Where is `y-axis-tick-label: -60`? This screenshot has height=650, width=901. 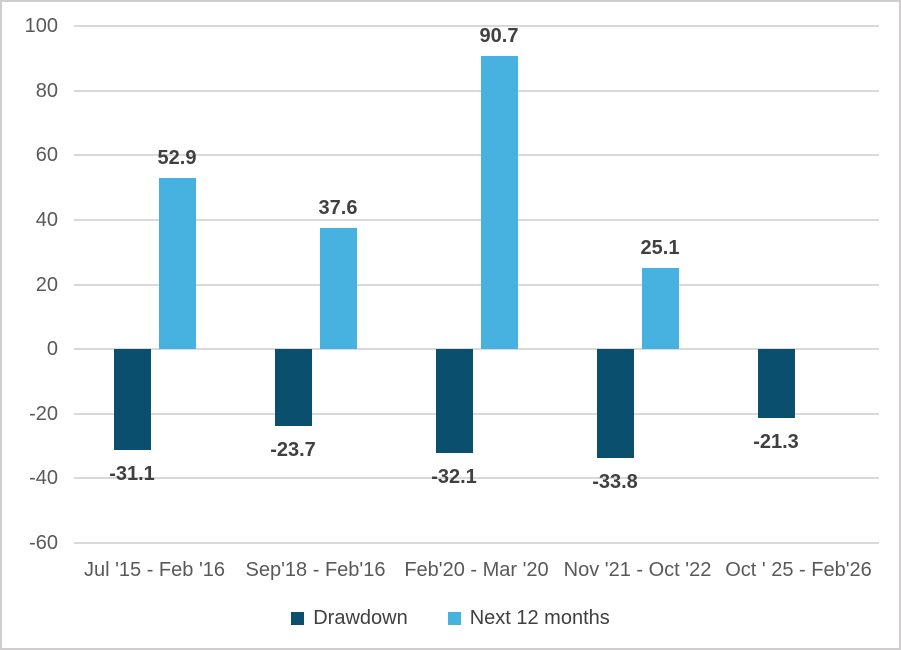
y-axis-tick-label: -60 is located at coordinates (43, 543).